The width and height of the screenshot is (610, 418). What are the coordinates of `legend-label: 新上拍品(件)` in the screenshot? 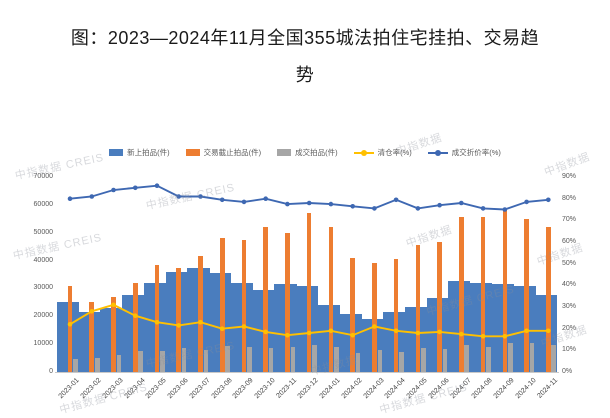 It's located at (148, 152).